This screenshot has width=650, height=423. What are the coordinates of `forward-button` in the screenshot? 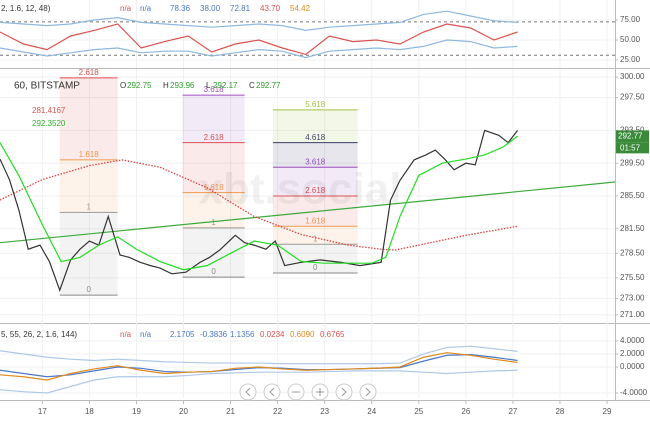 It's located at (344, 392).